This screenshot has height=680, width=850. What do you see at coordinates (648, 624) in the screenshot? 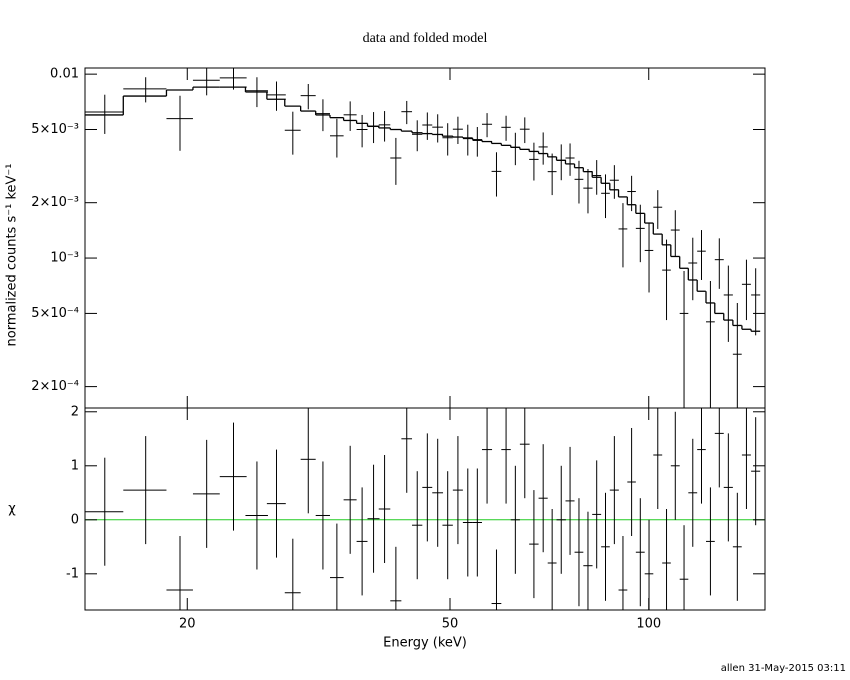
I see `x-tick-label: 100` at bounding box center [648, 624].